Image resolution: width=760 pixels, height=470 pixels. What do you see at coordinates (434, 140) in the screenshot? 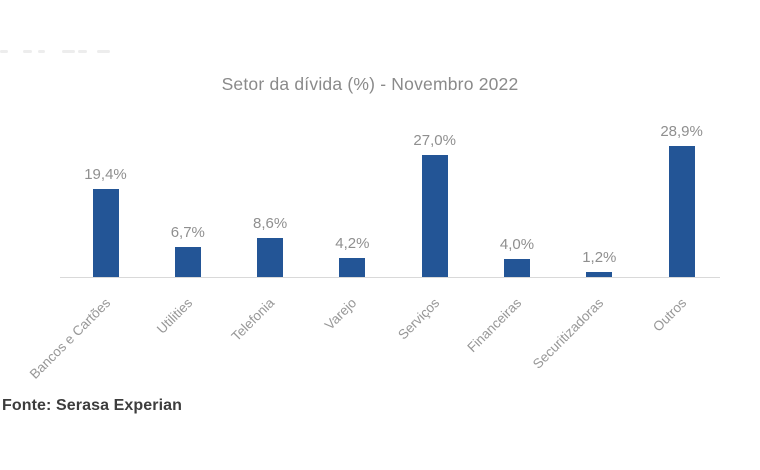
I see `value-label-5: 27,0%` at bounding box center [434, 140].